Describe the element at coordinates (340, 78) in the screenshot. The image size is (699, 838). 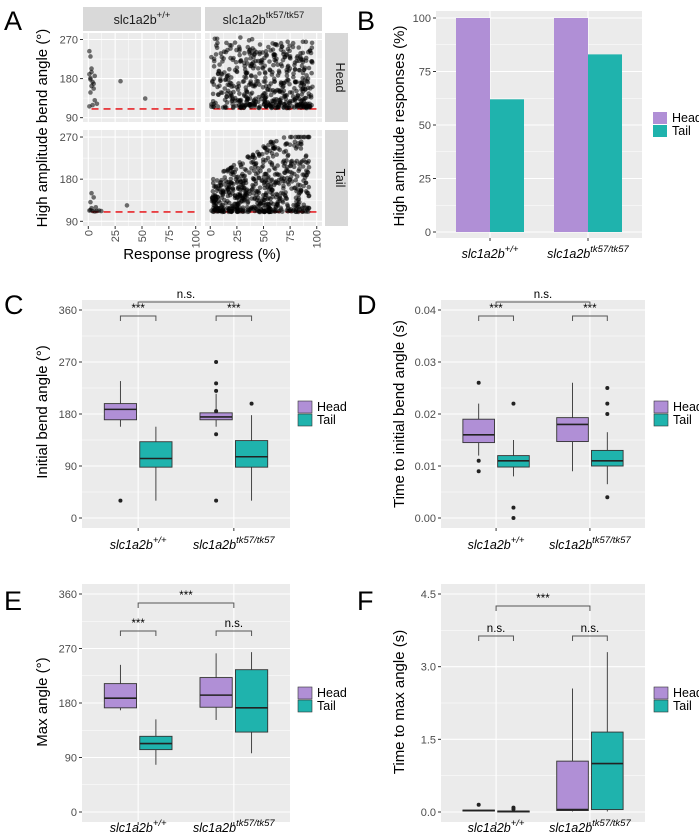
I see `strip-row-label-0: Head` at that location.